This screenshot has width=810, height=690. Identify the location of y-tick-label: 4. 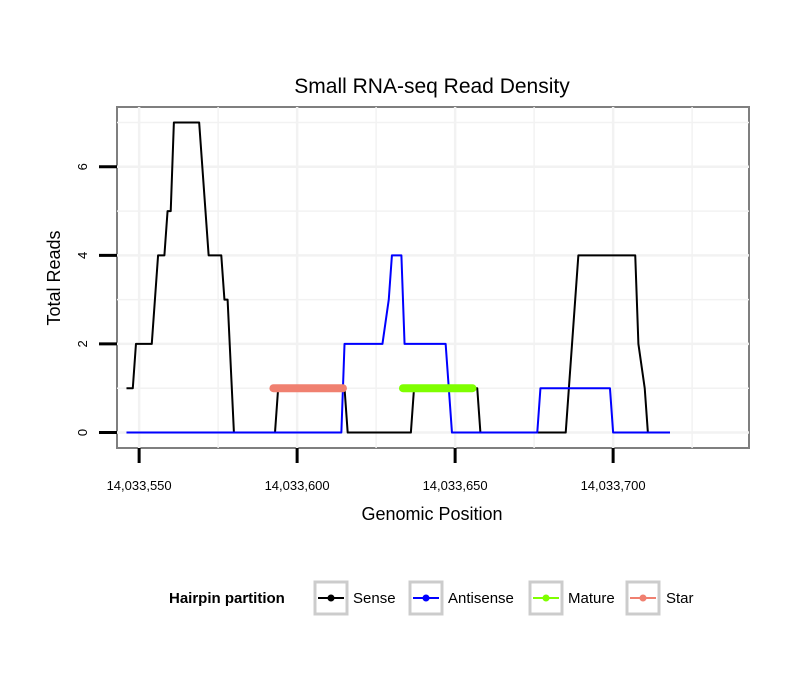
(82, 255).